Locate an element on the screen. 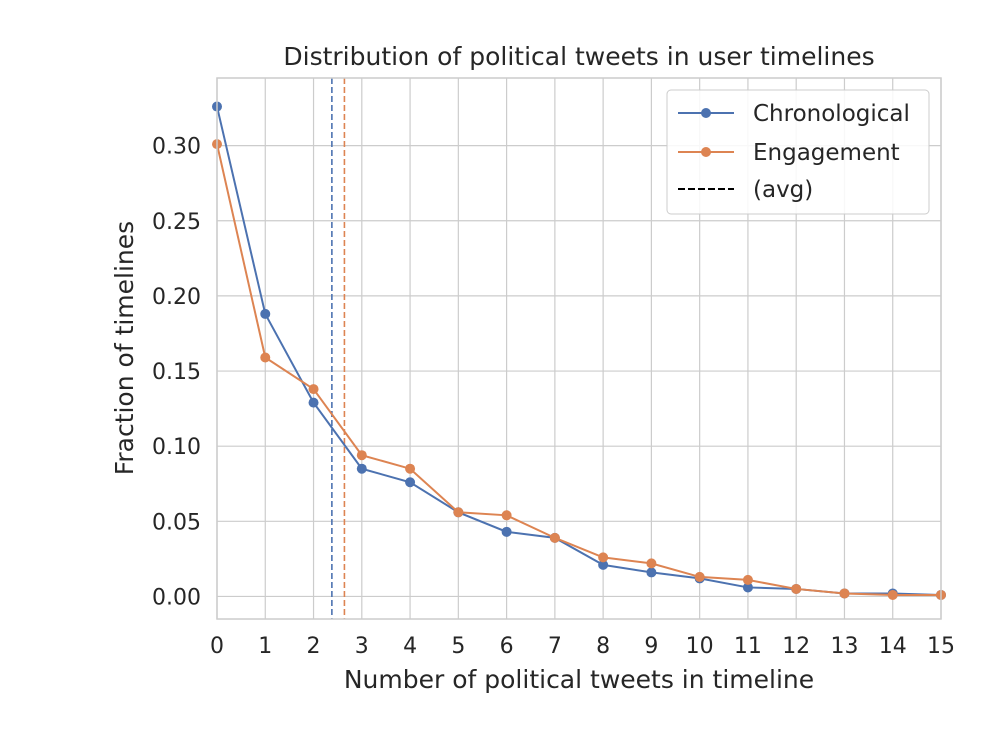 The height and width of the screenshot is (733, 999). legend-engagement-label: Engagement is located at coordinates (826, 153).